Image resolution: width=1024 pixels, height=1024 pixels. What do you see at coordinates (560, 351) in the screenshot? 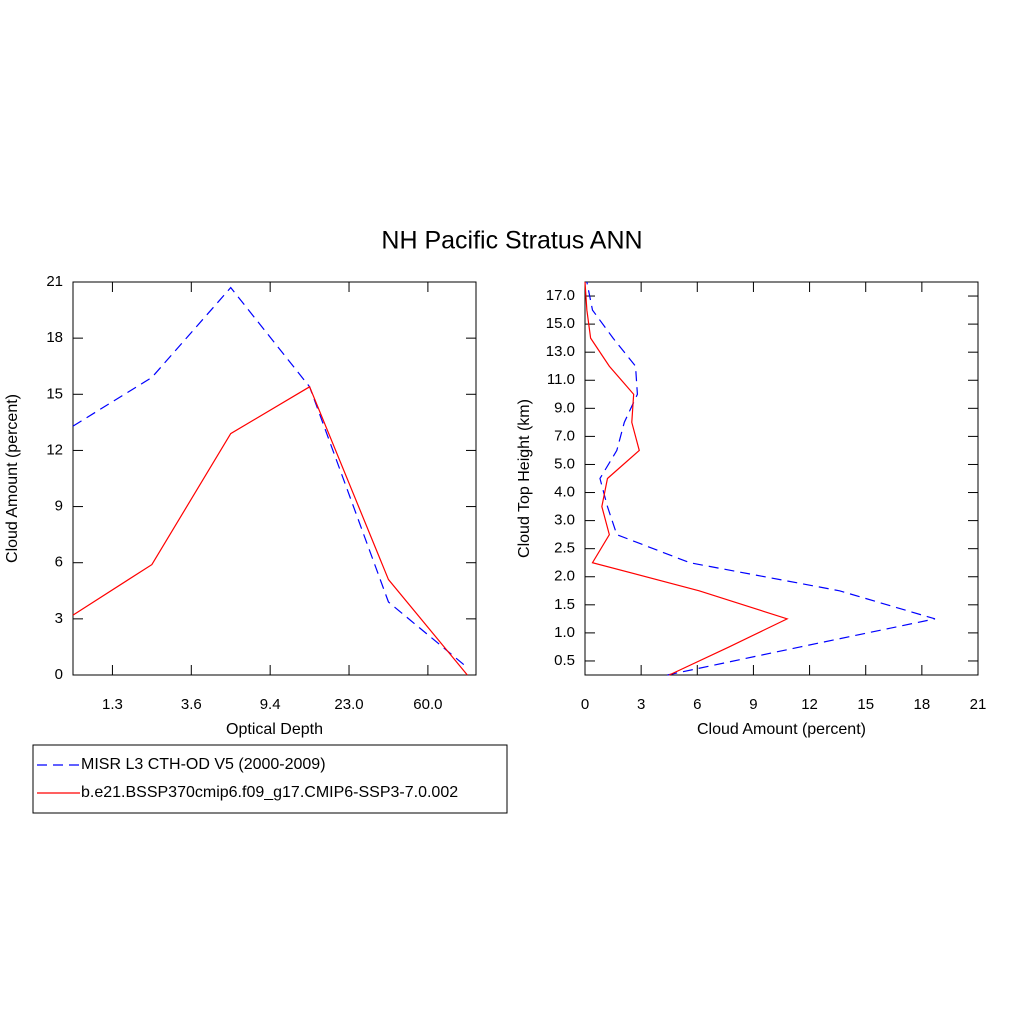
I see `y-tick-label: 13.0` at bounding box center [560, 351].